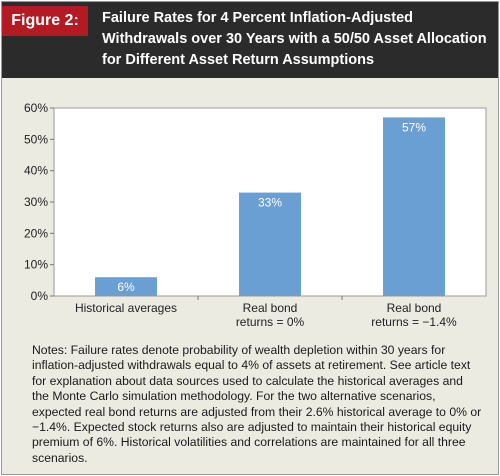 The width and height of the screenshot is (500, 476). What do you see at coordinates (36, 171) in the screenshot?
I see `y-tick-label: 40%` at bounding box center [36, 171].